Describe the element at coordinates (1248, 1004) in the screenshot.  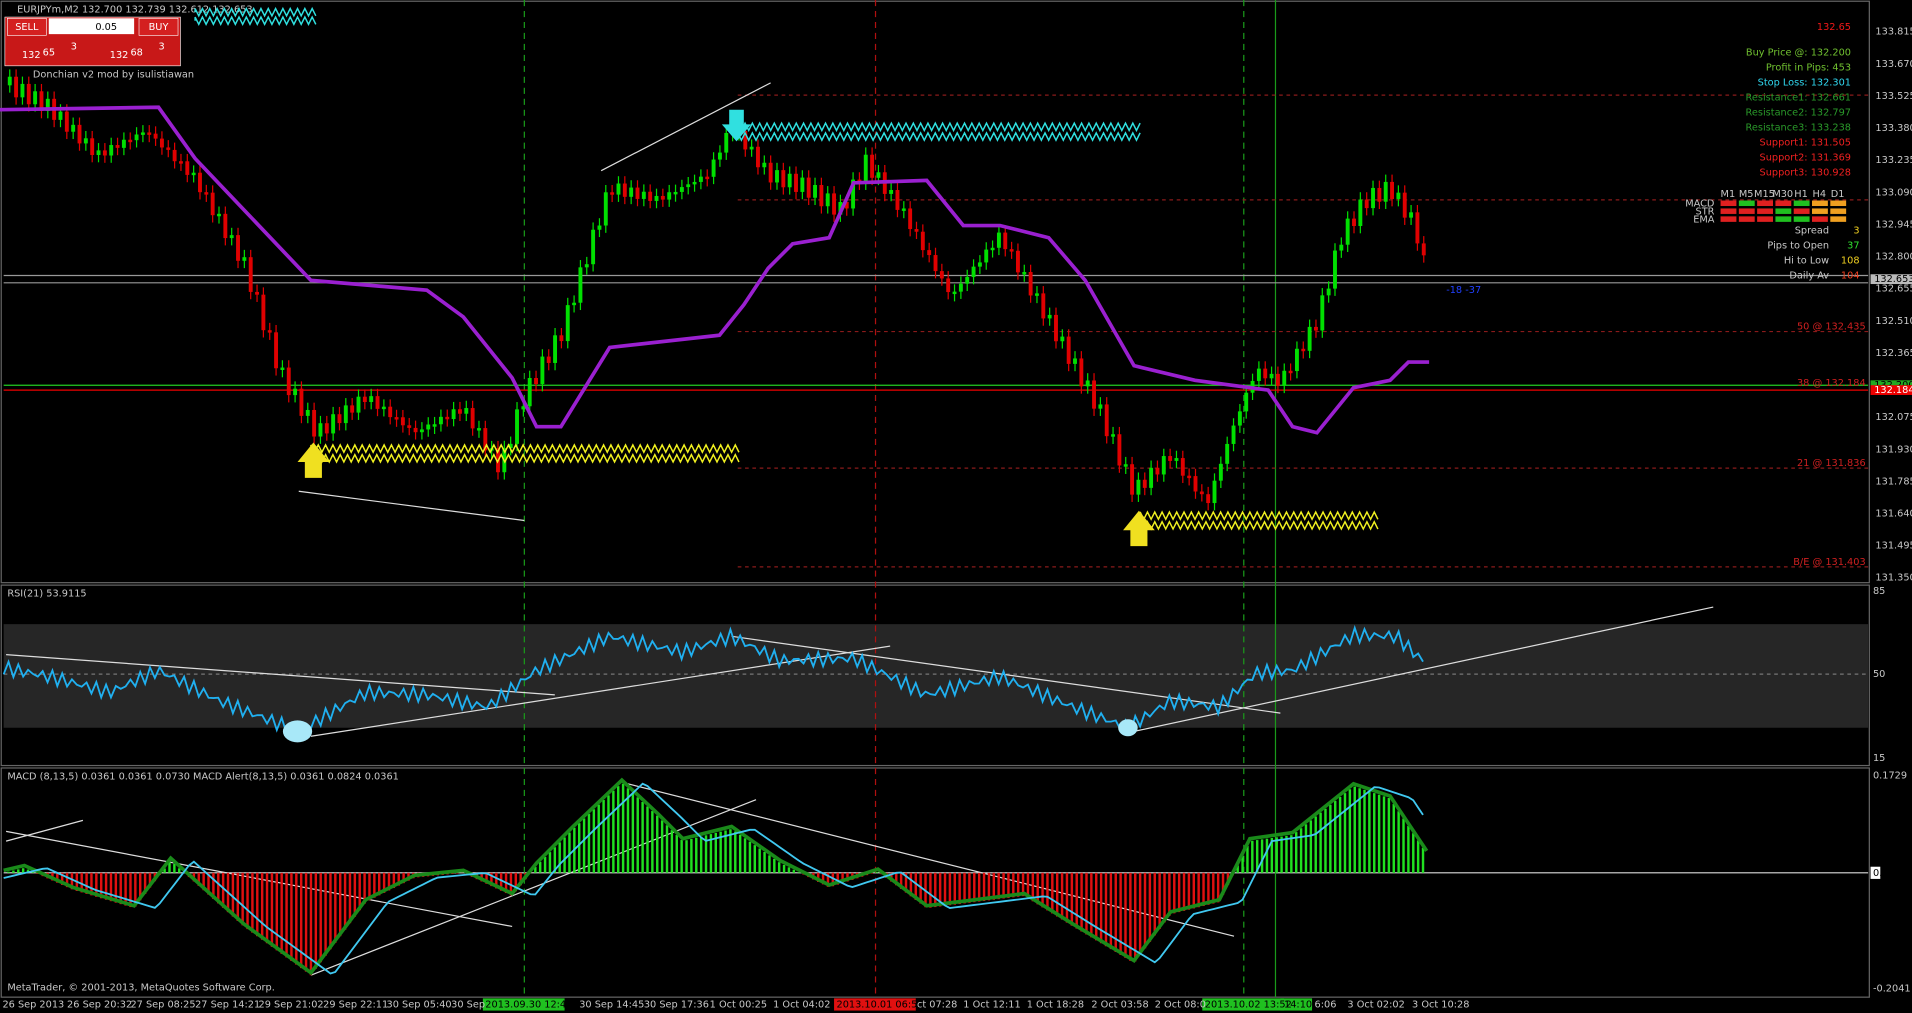
I see `time-tick: 2013.10.02 13:52` at that location.